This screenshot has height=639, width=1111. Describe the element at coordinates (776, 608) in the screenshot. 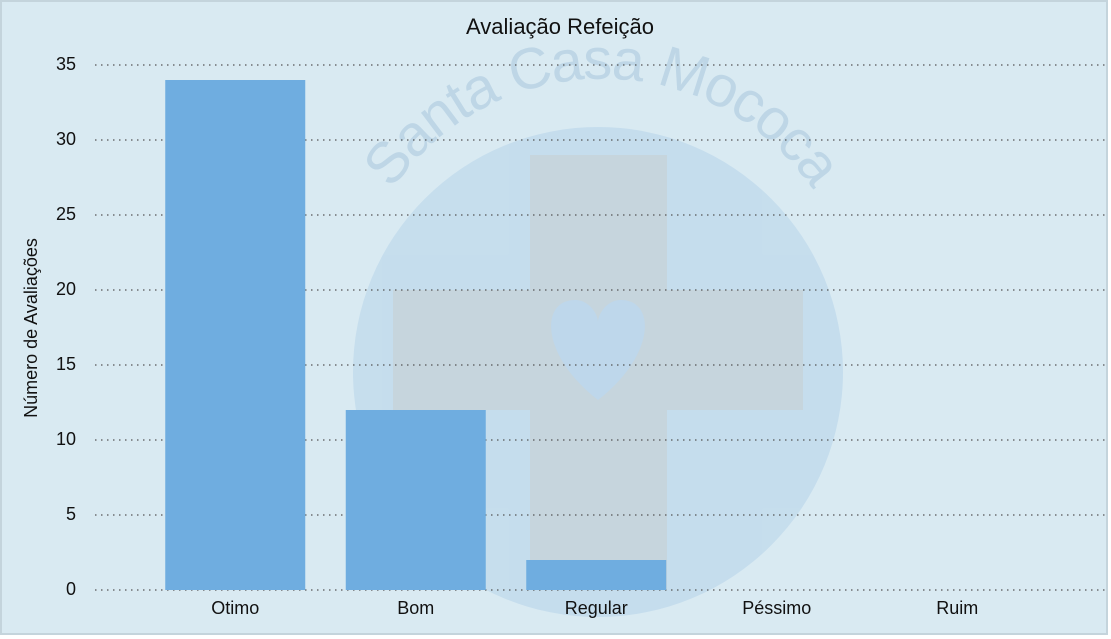

I see `x-tick-label: Péssimo` at that location.